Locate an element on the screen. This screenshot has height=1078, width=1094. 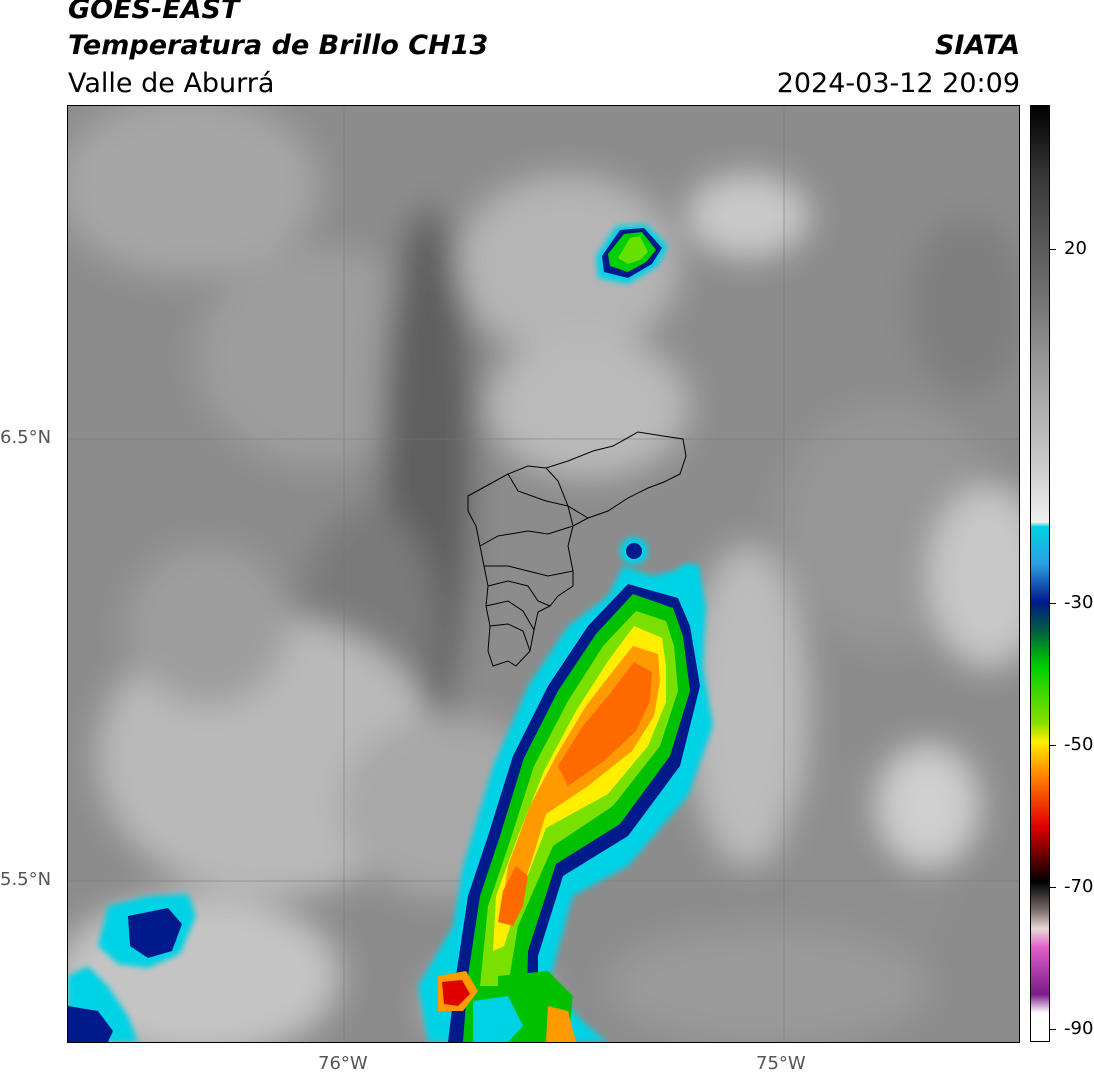
convective-cell-southwest is located at coordinates (132, 968).